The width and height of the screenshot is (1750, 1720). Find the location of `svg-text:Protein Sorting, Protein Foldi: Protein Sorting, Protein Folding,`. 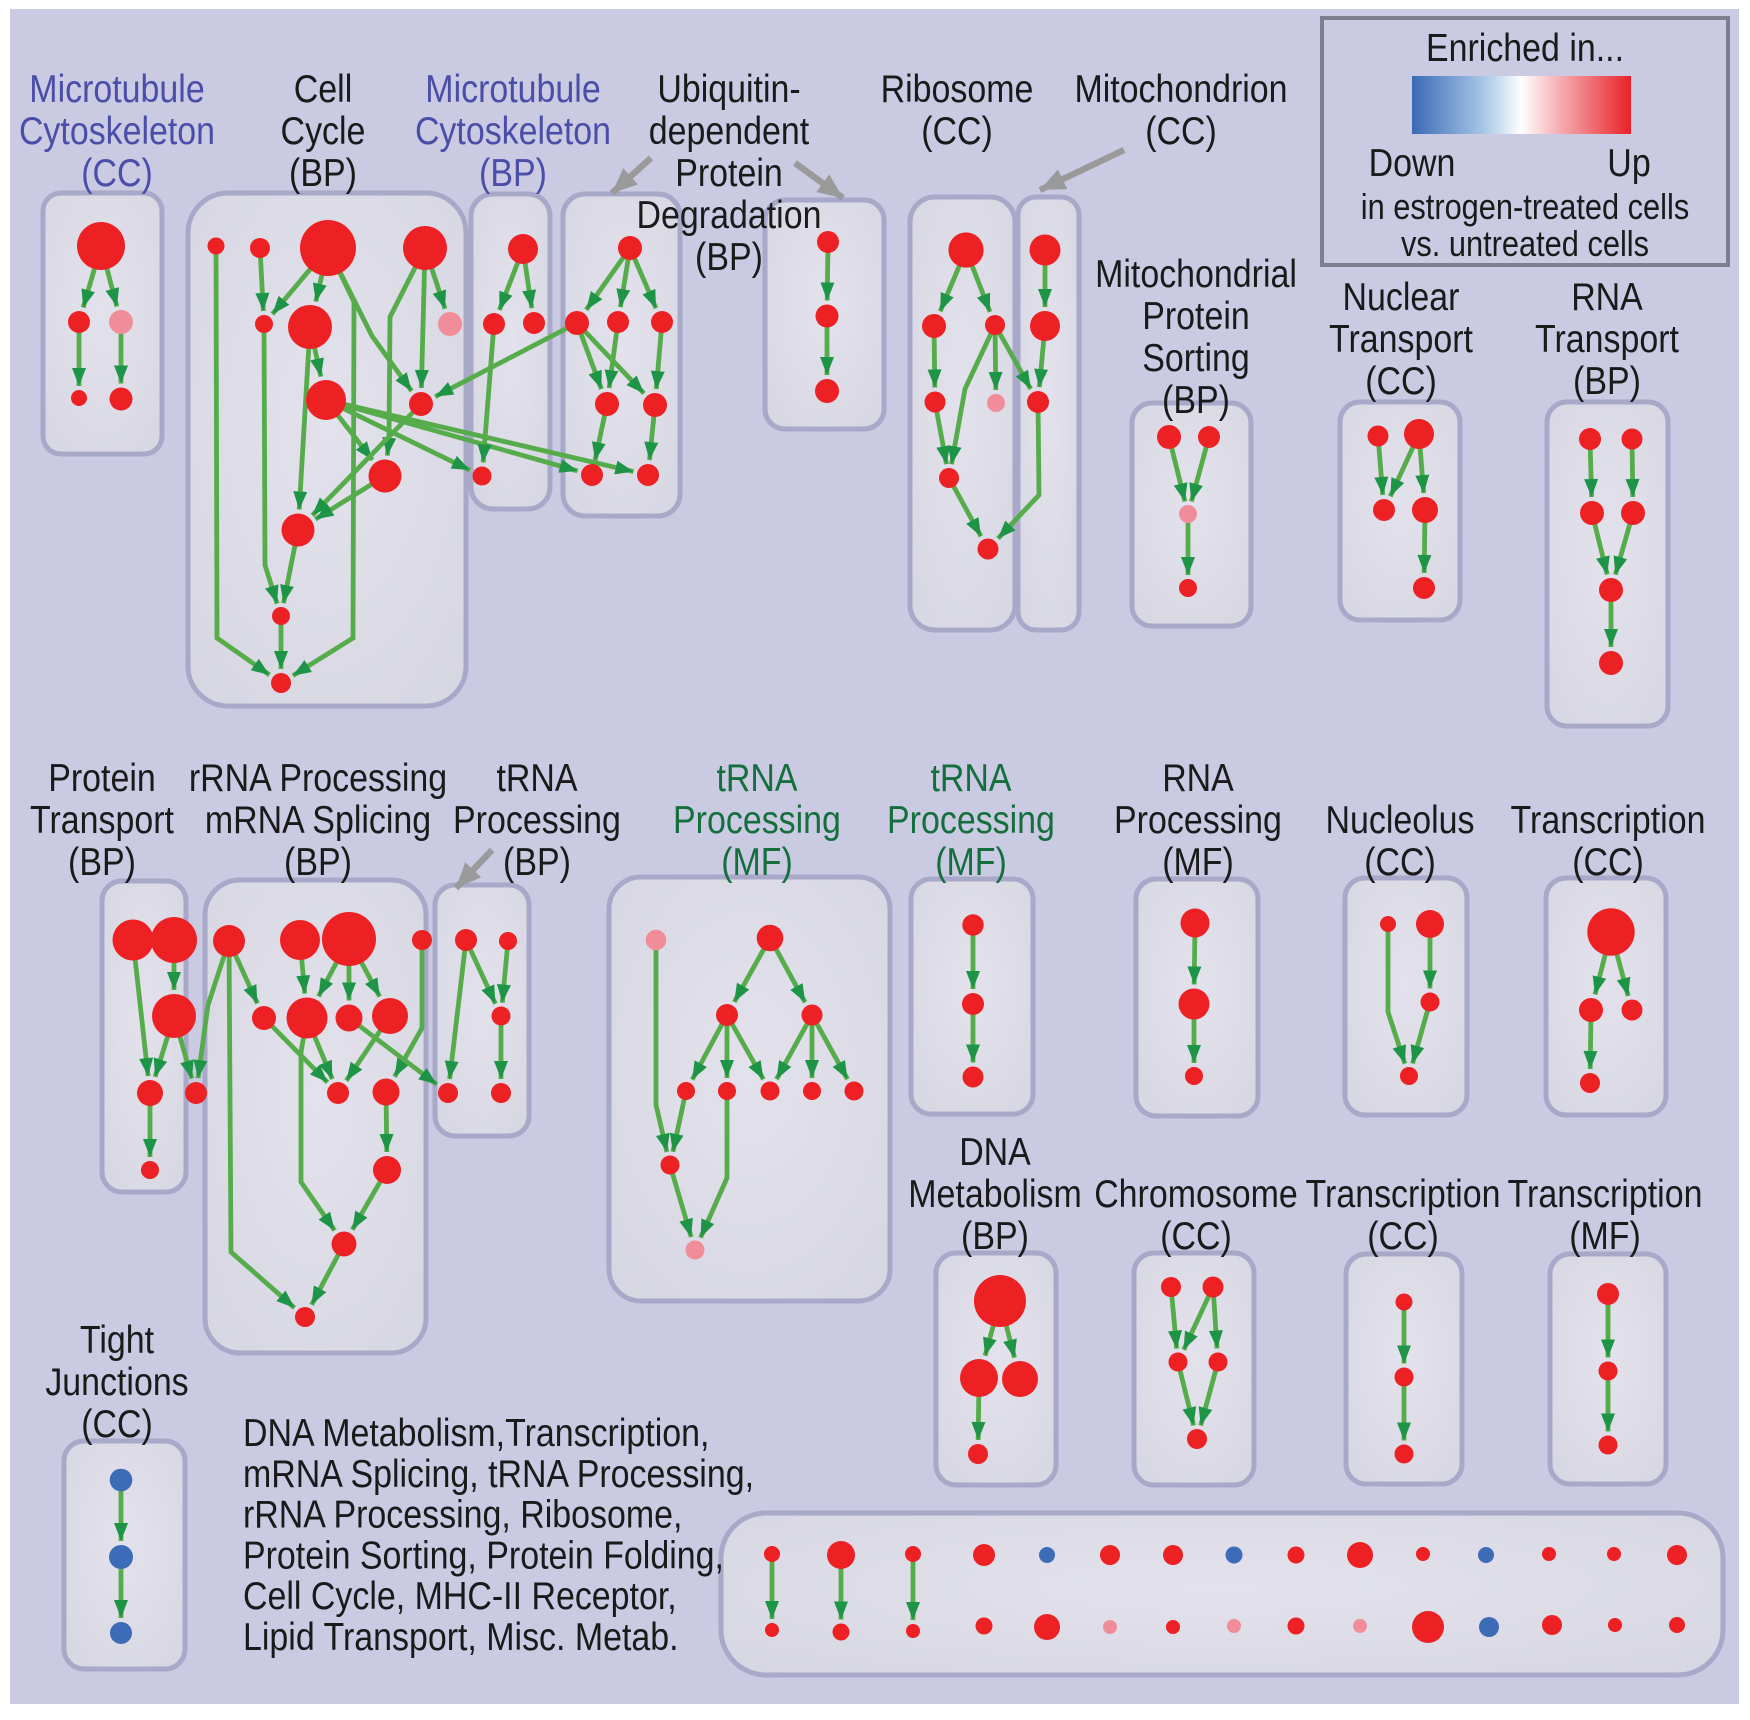

svg-text:Protein Sorting, Protein Foldi: Protein Sorting, Protein Folding, is located at coordinates (483, 1555).